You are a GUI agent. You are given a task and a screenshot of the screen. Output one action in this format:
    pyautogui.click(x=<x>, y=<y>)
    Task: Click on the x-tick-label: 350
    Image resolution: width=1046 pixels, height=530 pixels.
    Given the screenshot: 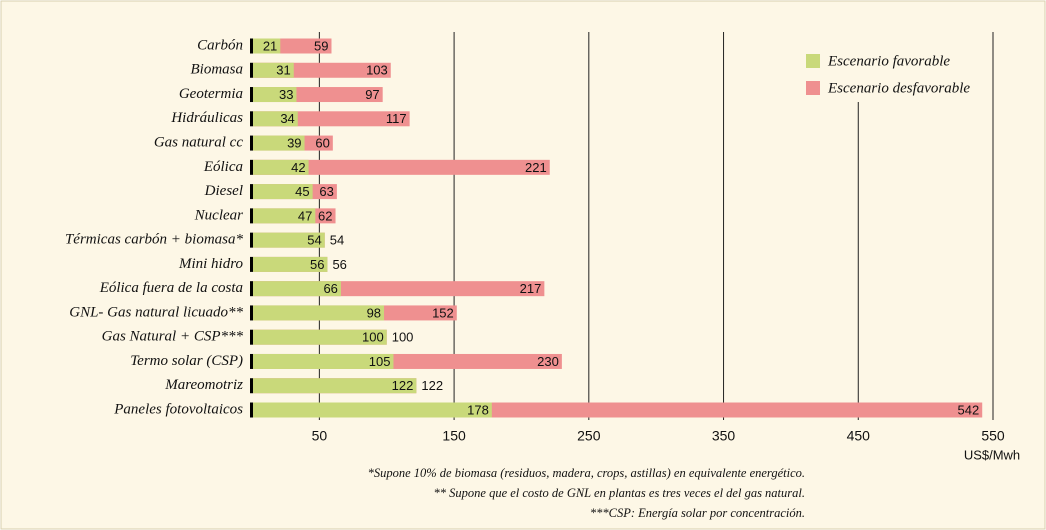 What is the action you would take?
    pyautogui.click(x=724, y=436)
    